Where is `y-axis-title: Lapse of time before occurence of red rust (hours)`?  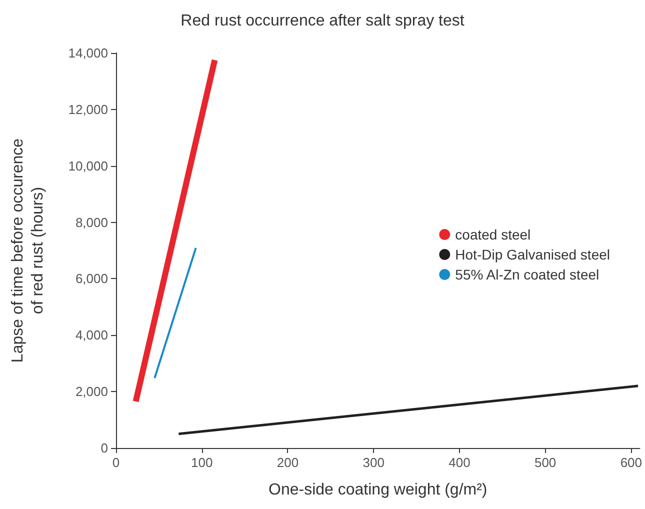 y-axis-title: Lapse of time before occurence of red rust (hours) is located at coordinates (28, 250).